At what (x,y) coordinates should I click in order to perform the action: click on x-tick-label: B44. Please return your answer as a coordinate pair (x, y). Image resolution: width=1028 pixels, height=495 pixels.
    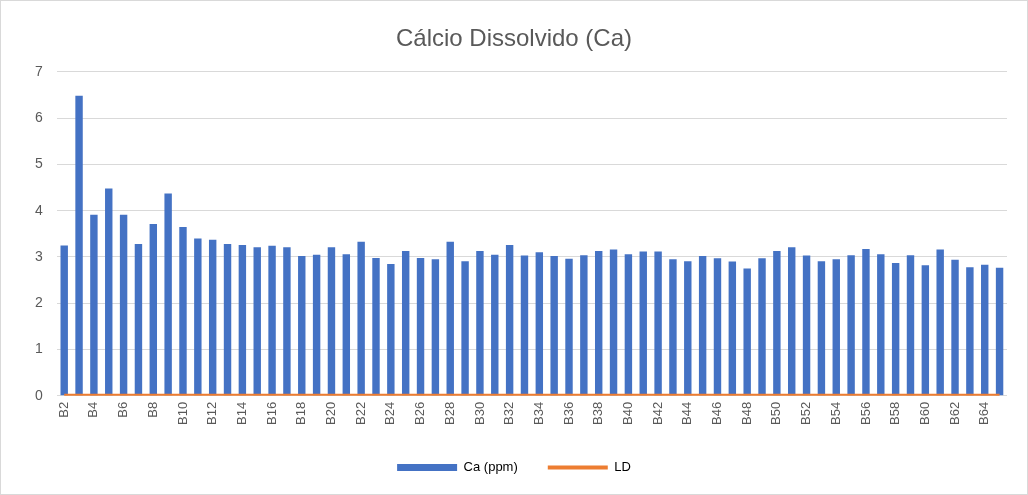
    Looking at the image, I should click on (687, 413).